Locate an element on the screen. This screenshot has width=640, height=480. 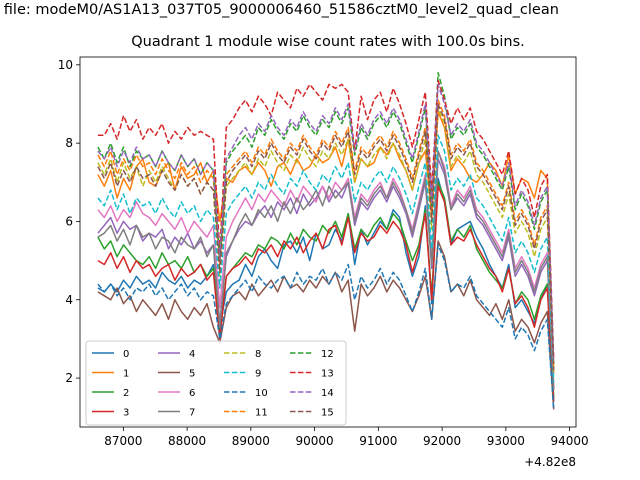
y-tick-label: 10 is located at coordinates (65, 65).